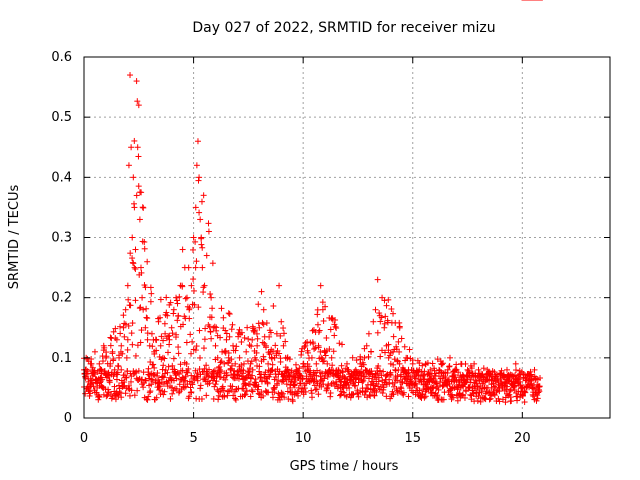 This screenshot has height=480, width=640. What do you see at coordinates (344, 466) in the screenshot?
I see `x-axis-label: GPS time / hours` at bounding box center [344, 466].